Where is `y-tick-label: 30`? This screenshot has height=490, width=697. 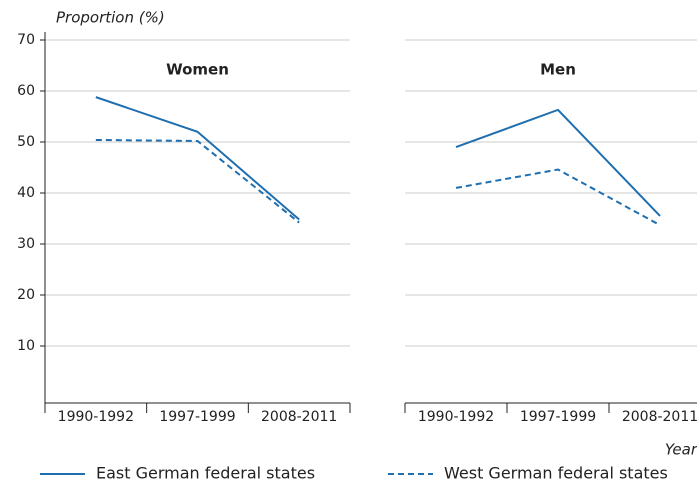
y-tick-label: 30 is located at coordinates (26, 244).